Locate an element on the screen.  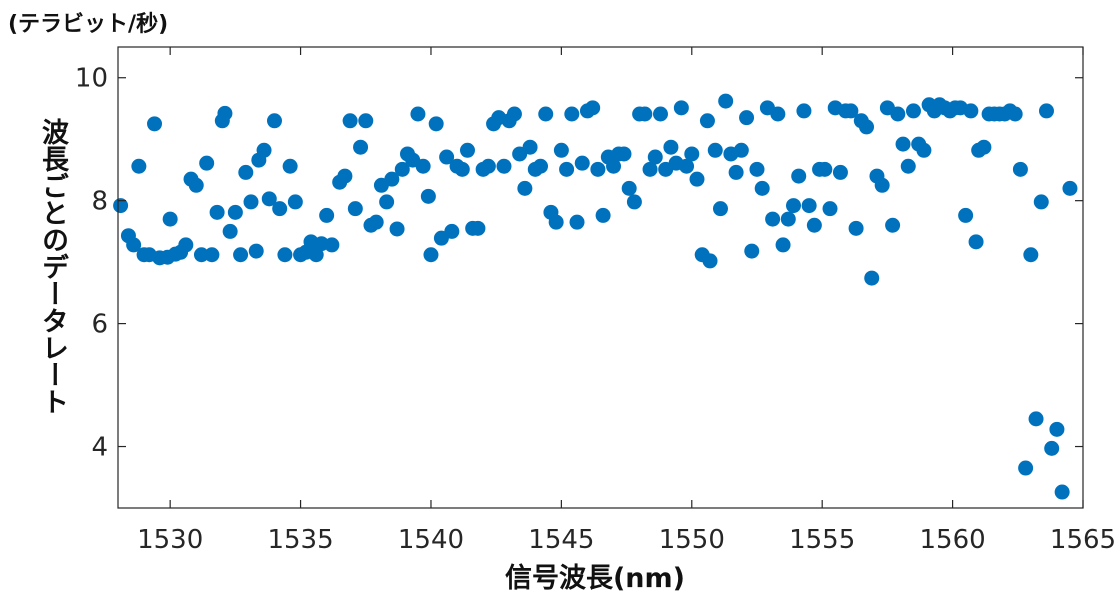
x-tick-label: 1540 is located at coordinates (431, 540).